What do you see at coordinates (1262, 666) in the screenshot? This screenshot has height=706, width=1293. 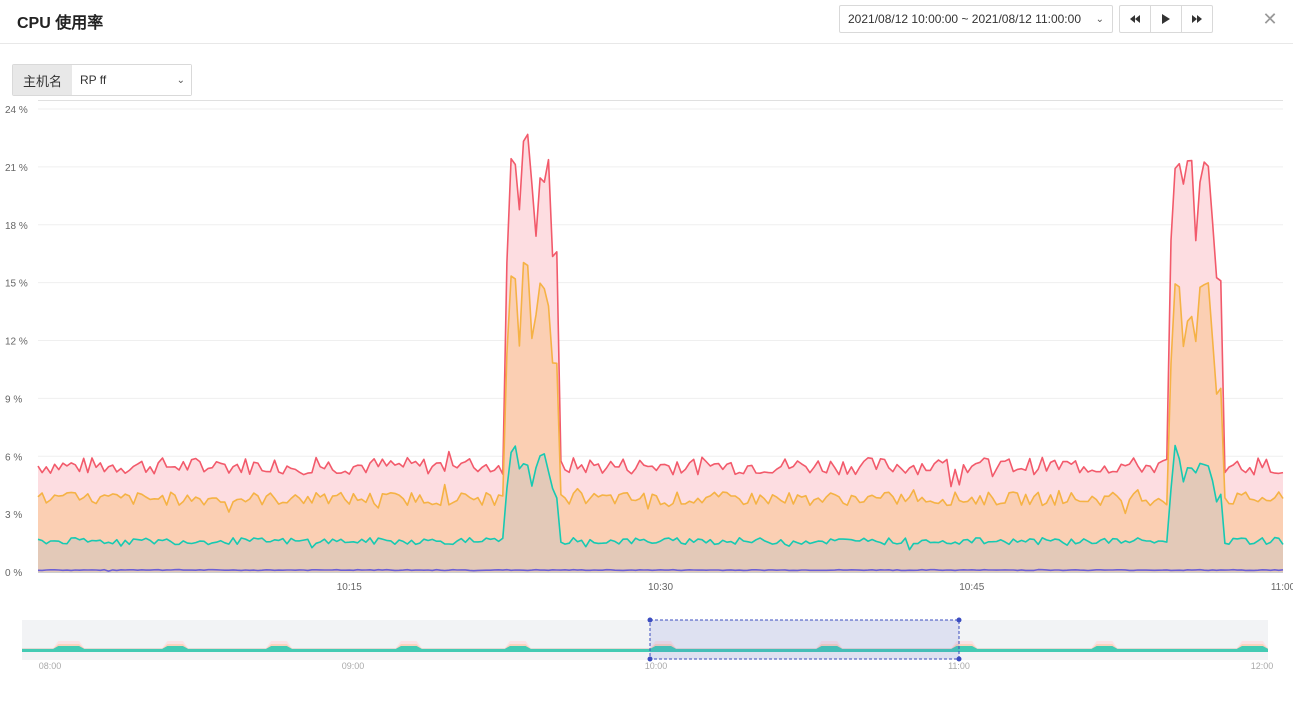 I see `zoom-tick-label: 12:00` at bounding box center [1262, 666].